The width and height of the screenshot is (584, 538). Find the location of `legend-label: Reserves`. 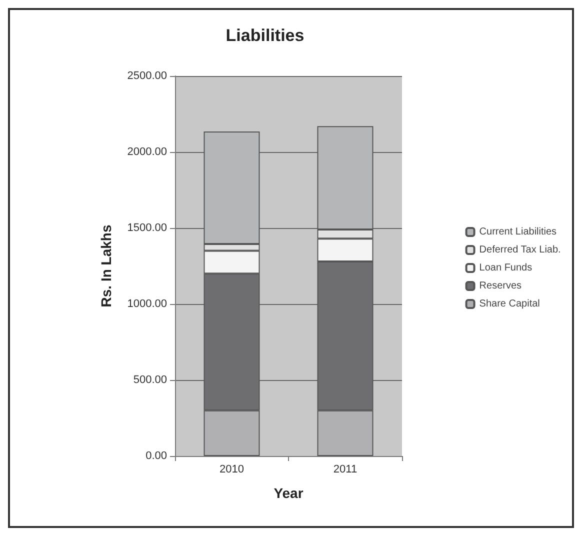

legend-label: Reserves is located at coordinates (500, 286).